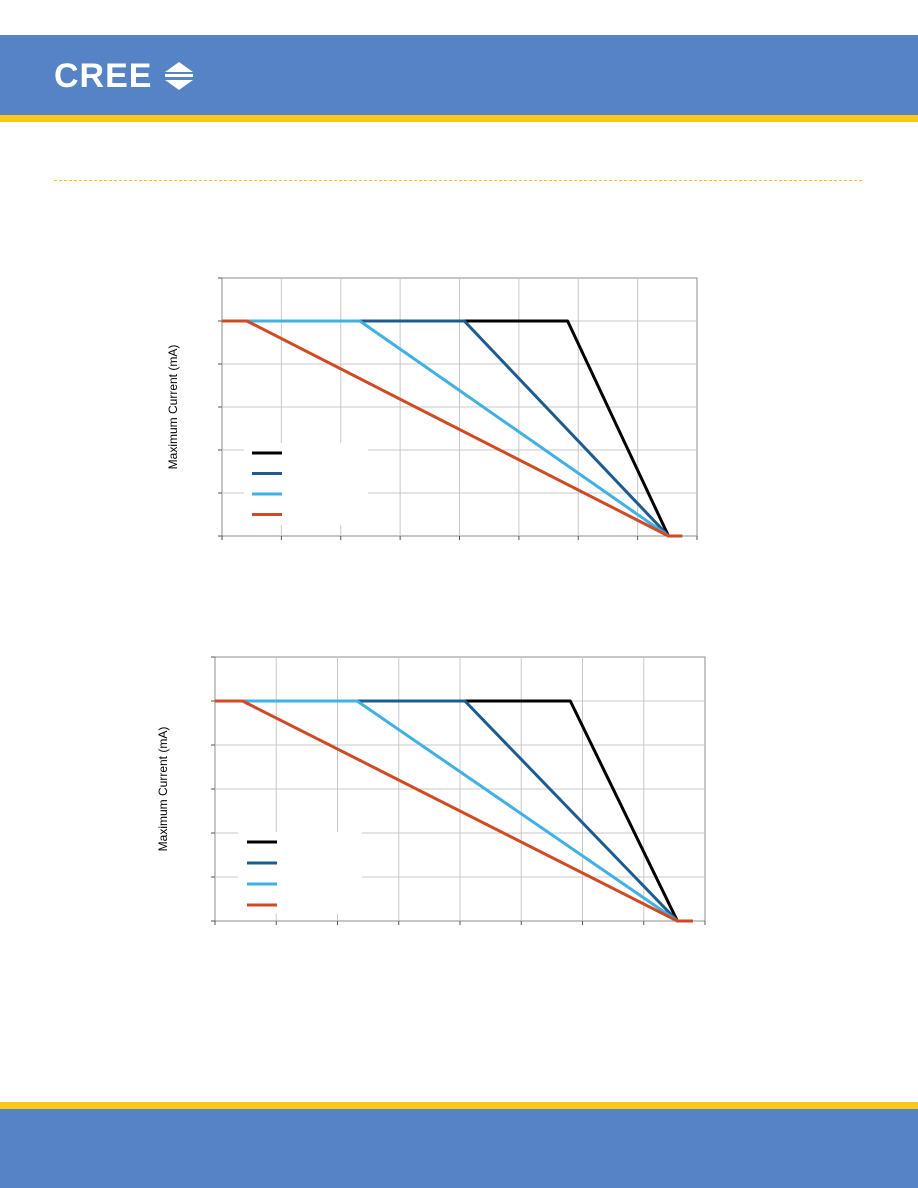 The image size is (918, 1188). What do you see at coordinates (178, 76) in the screenshot?
I see `cree-chevron-icon` at bounding box center [178, 76].